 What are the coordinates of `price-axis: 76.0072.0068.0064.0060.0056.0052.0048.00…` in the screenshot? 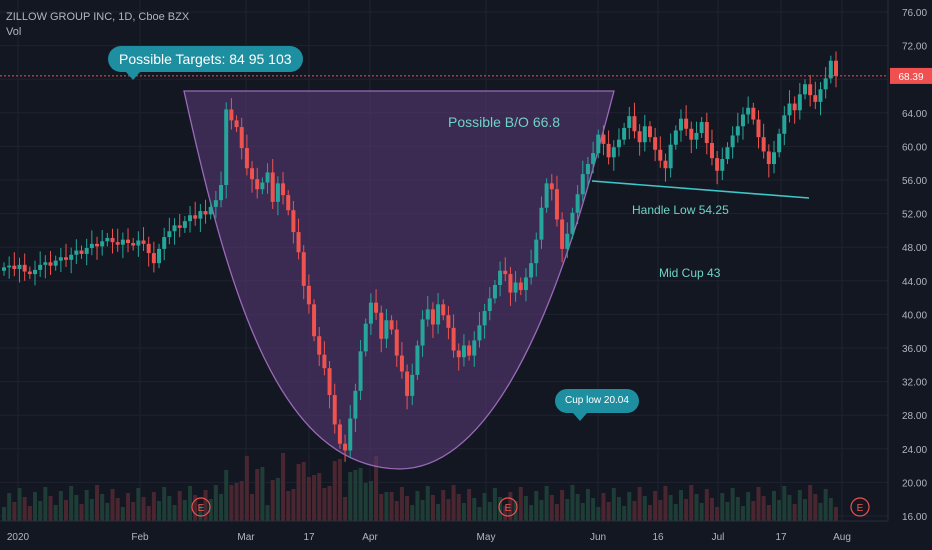 It's located at (909, 261).